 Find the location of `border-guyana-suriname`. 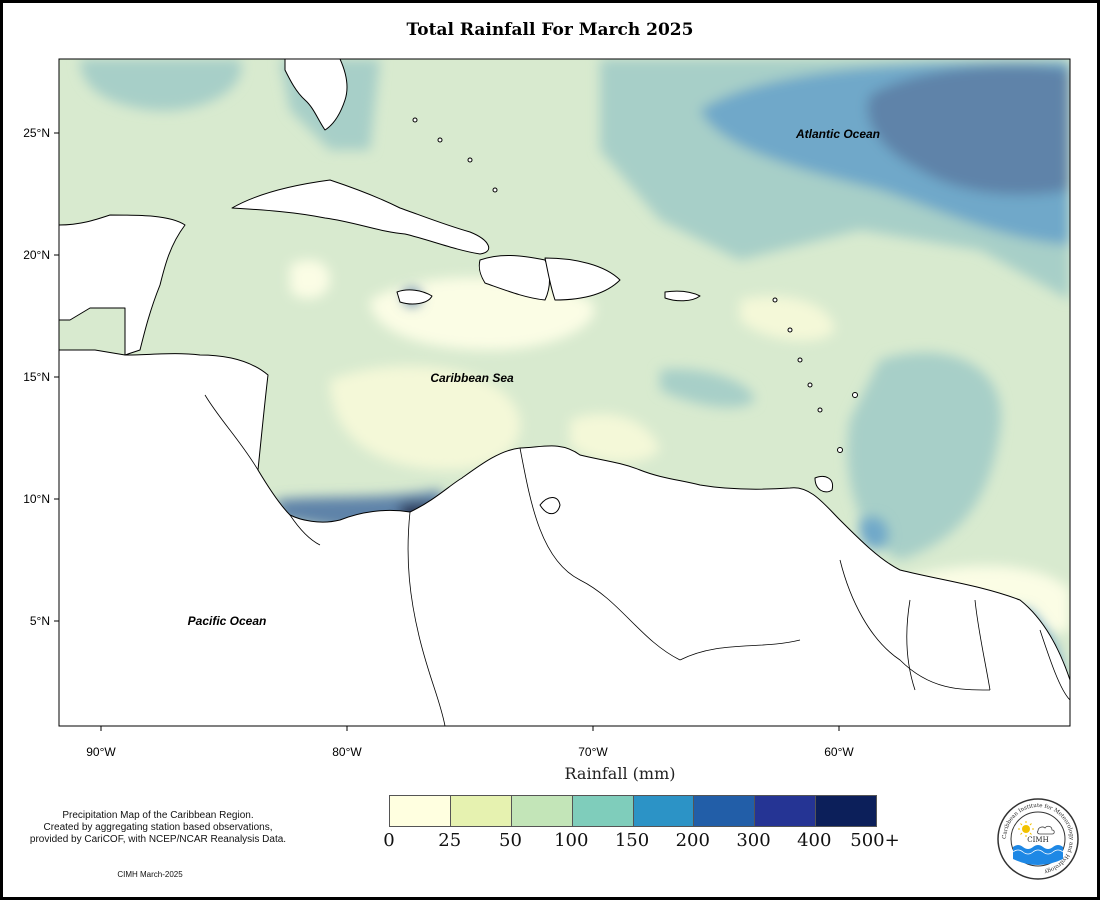

border-guyana-suriname is located at coordinates (911, 645).